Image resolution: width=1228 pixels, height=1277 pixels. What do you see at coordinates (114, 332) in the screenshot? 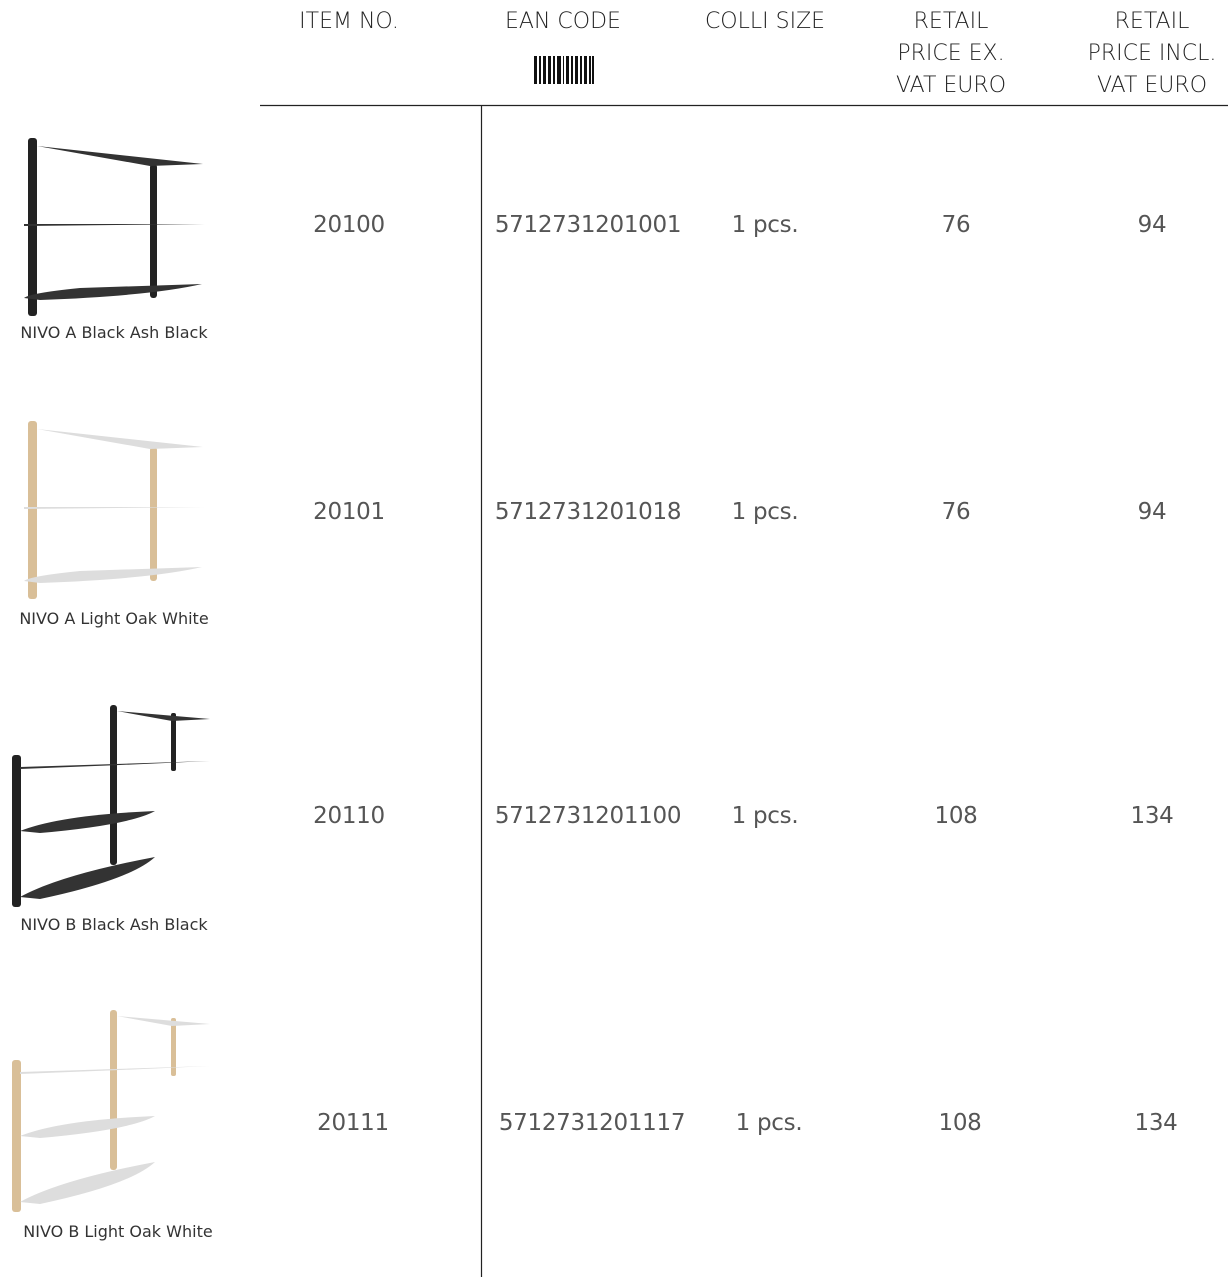
I see `product-name: NIVO A Black Ash Black` at bounding box center [114, 332].